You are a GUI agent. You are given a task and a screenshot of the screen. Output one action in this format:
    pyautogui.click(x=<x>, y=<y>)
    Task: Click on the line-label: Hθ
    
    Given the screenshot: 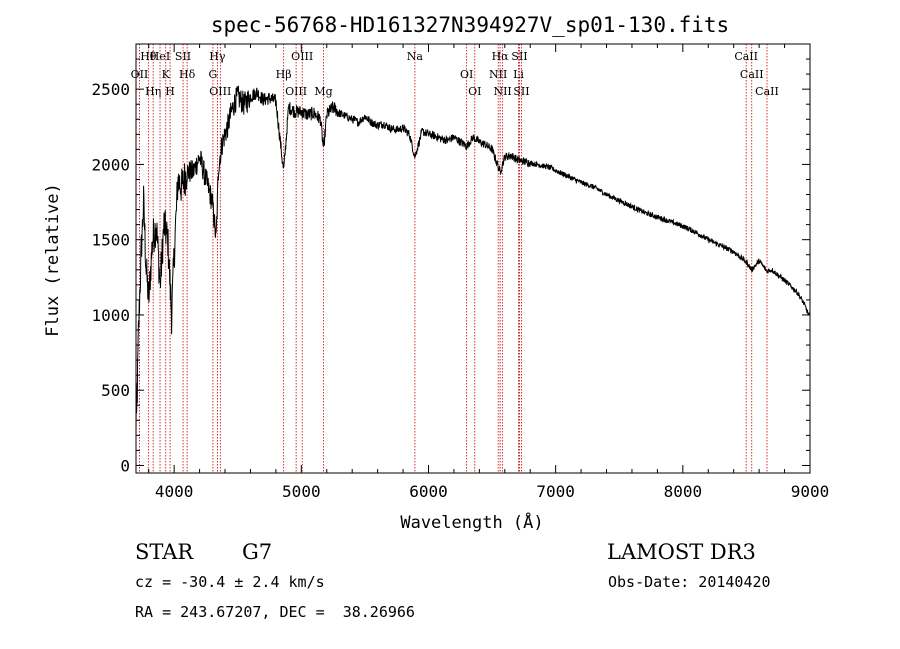 What is the action you would take?
    pyautogui.click(x=148, y=56)
    